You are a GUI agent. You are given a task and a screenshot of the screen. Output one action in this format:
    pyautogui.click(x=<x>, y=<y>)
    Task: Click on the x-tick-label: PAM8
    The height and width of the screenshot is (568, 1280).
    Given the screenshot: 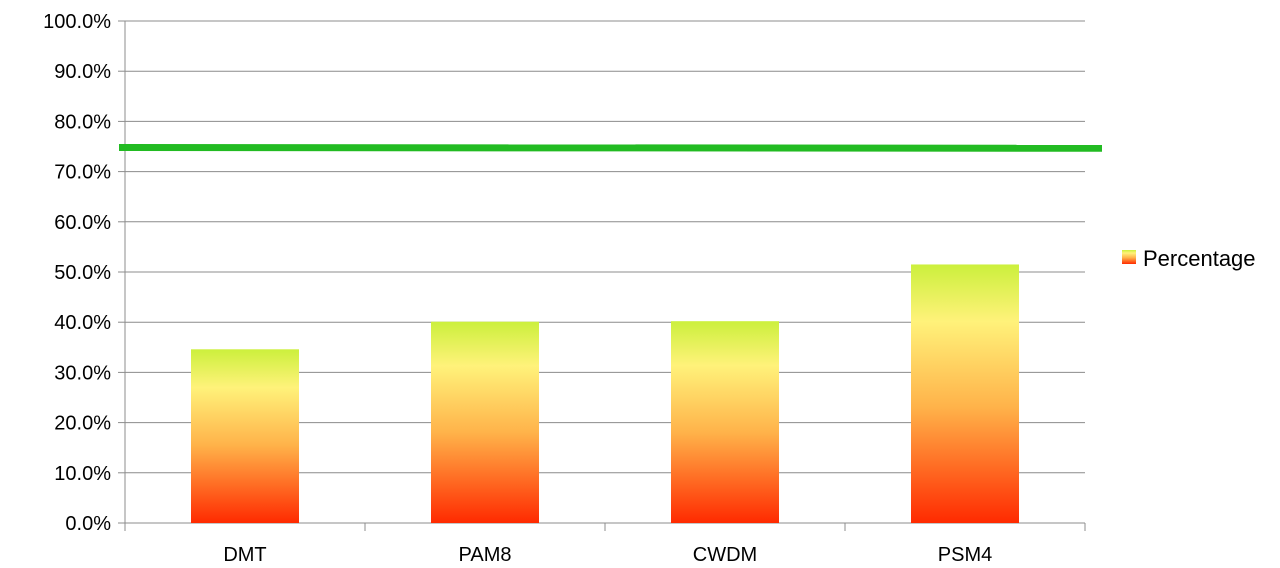 What is the action you would take?
    pyautogui.click(x=485, y=555)
    